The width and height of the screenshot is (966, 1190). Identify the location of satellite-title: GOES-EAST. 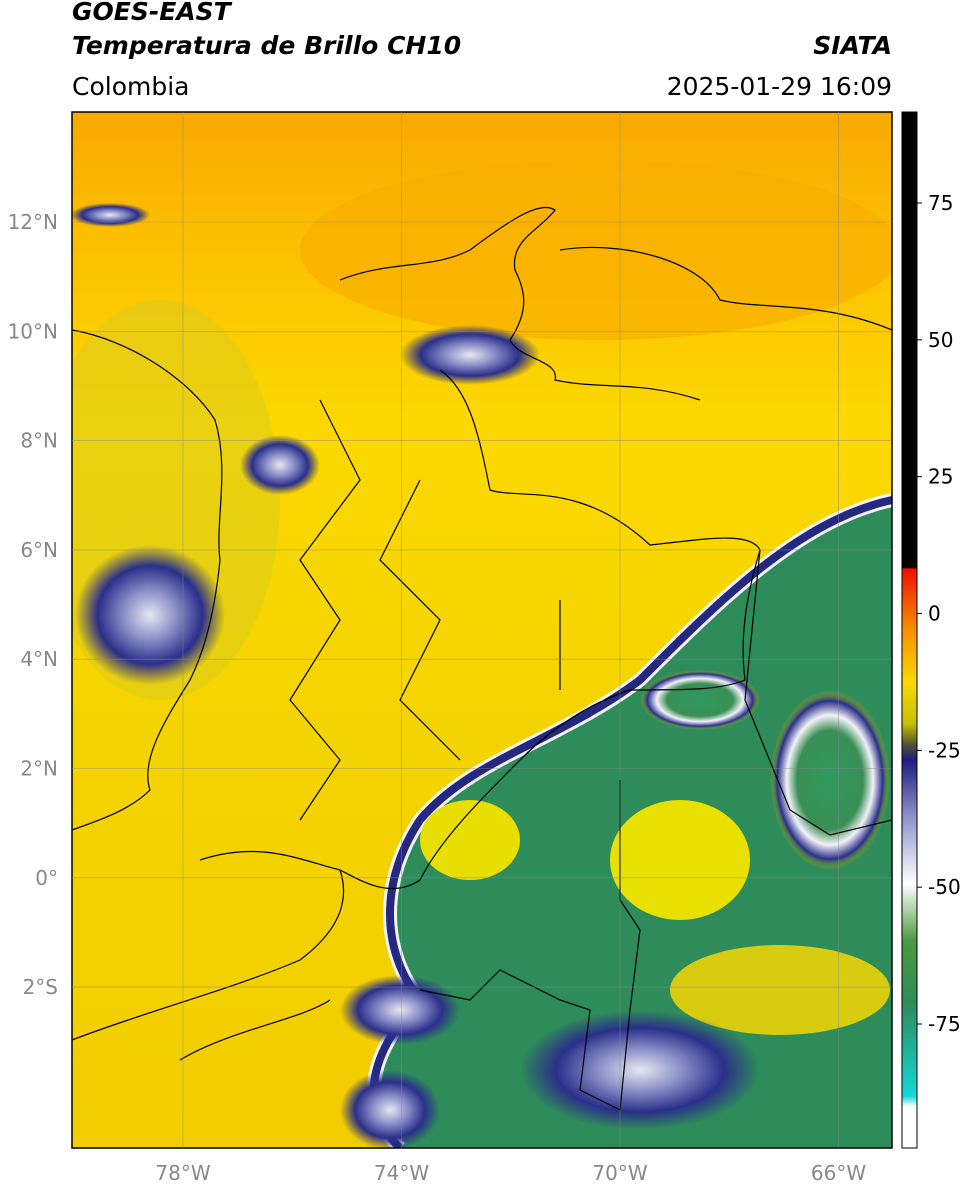
(152, 13).